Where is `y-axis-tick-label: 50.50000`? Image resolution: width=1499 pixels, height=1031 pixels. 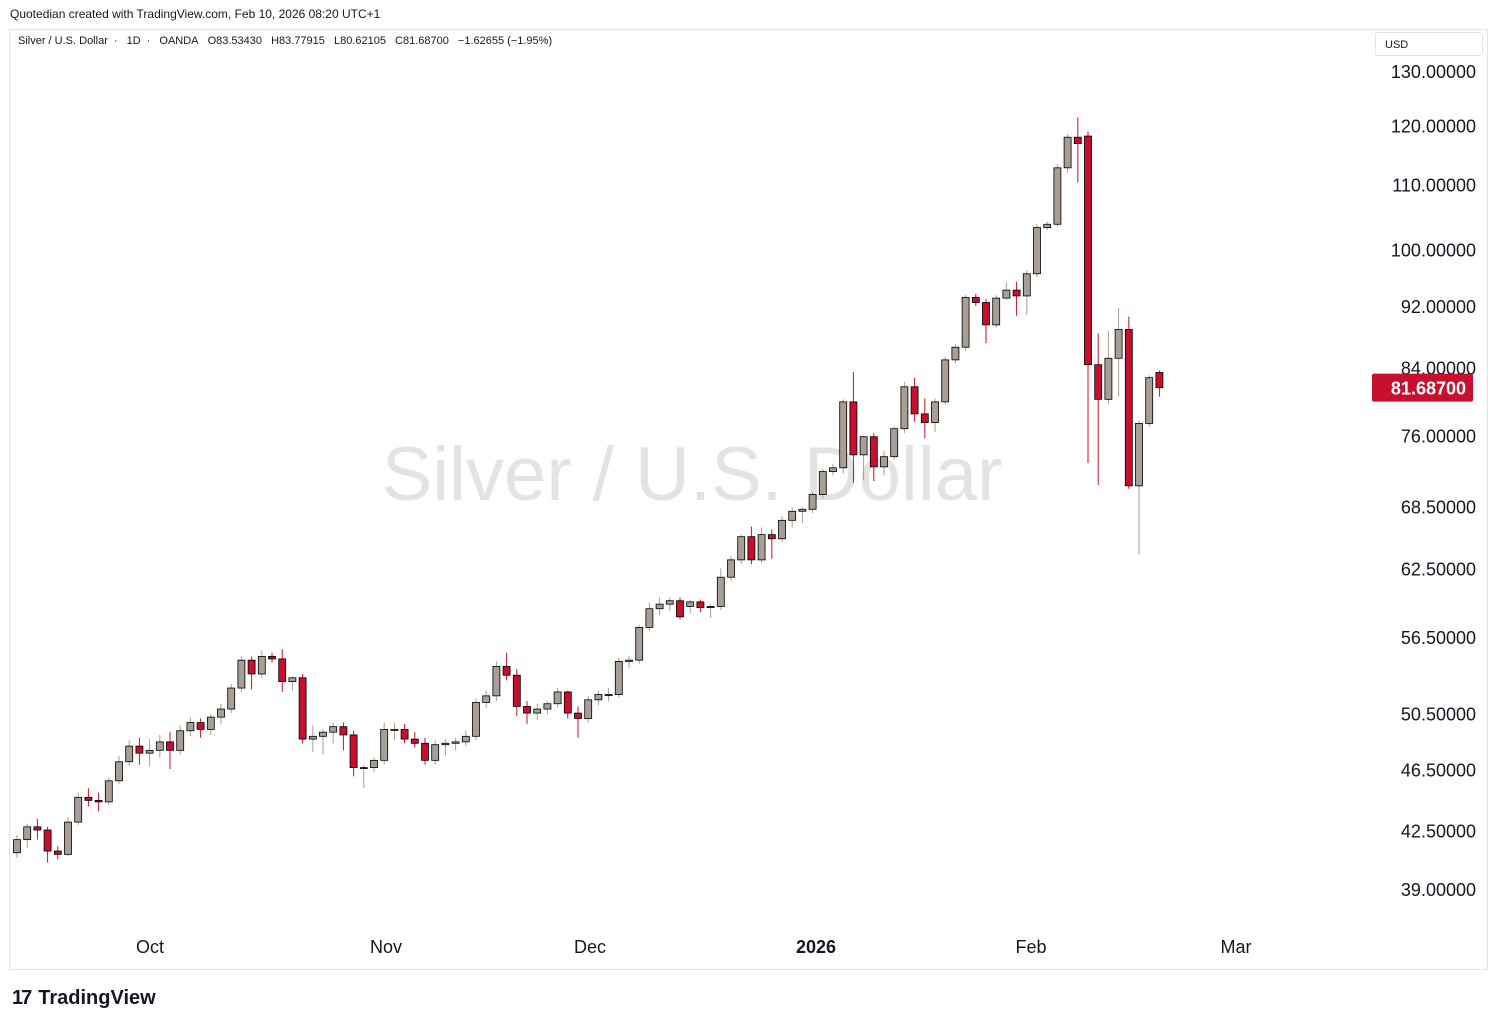 y-axis-tick-label: 50.50000 is located at coordinates (1438, 714).